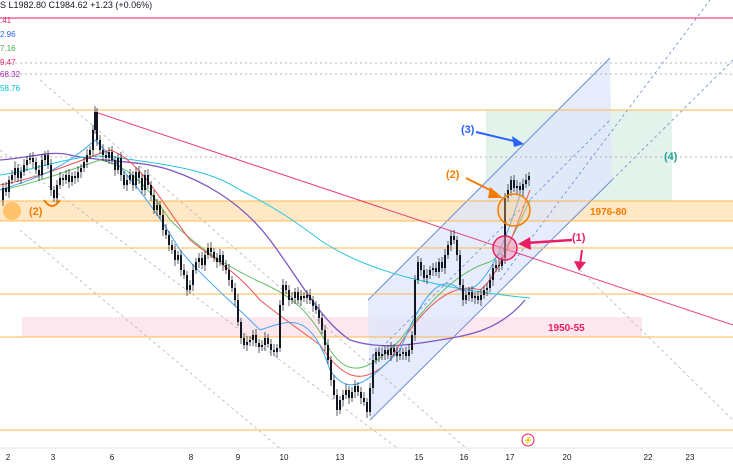  What do you see at coordinates (53, 457) in the screenshot?
I see `x-tick-label: 3` at bounding box center [53, 457].